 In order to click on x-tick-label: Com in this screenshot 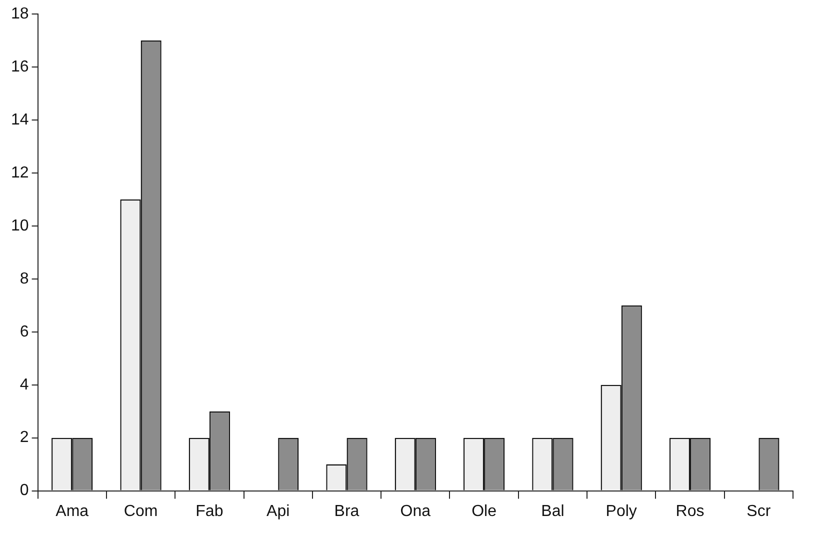, I will do `click(141, 511)`.